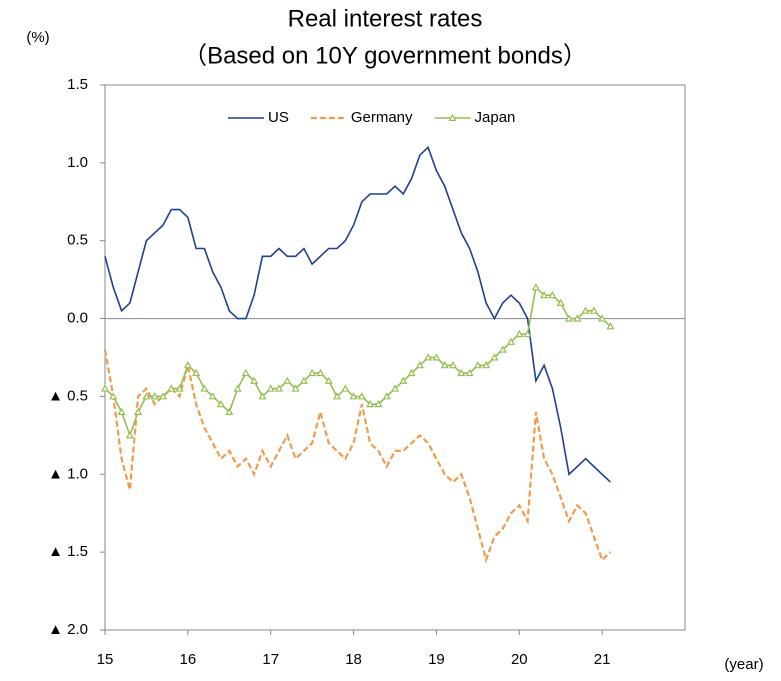  I want to click on x-tick-label: 17, so click(270, 659).